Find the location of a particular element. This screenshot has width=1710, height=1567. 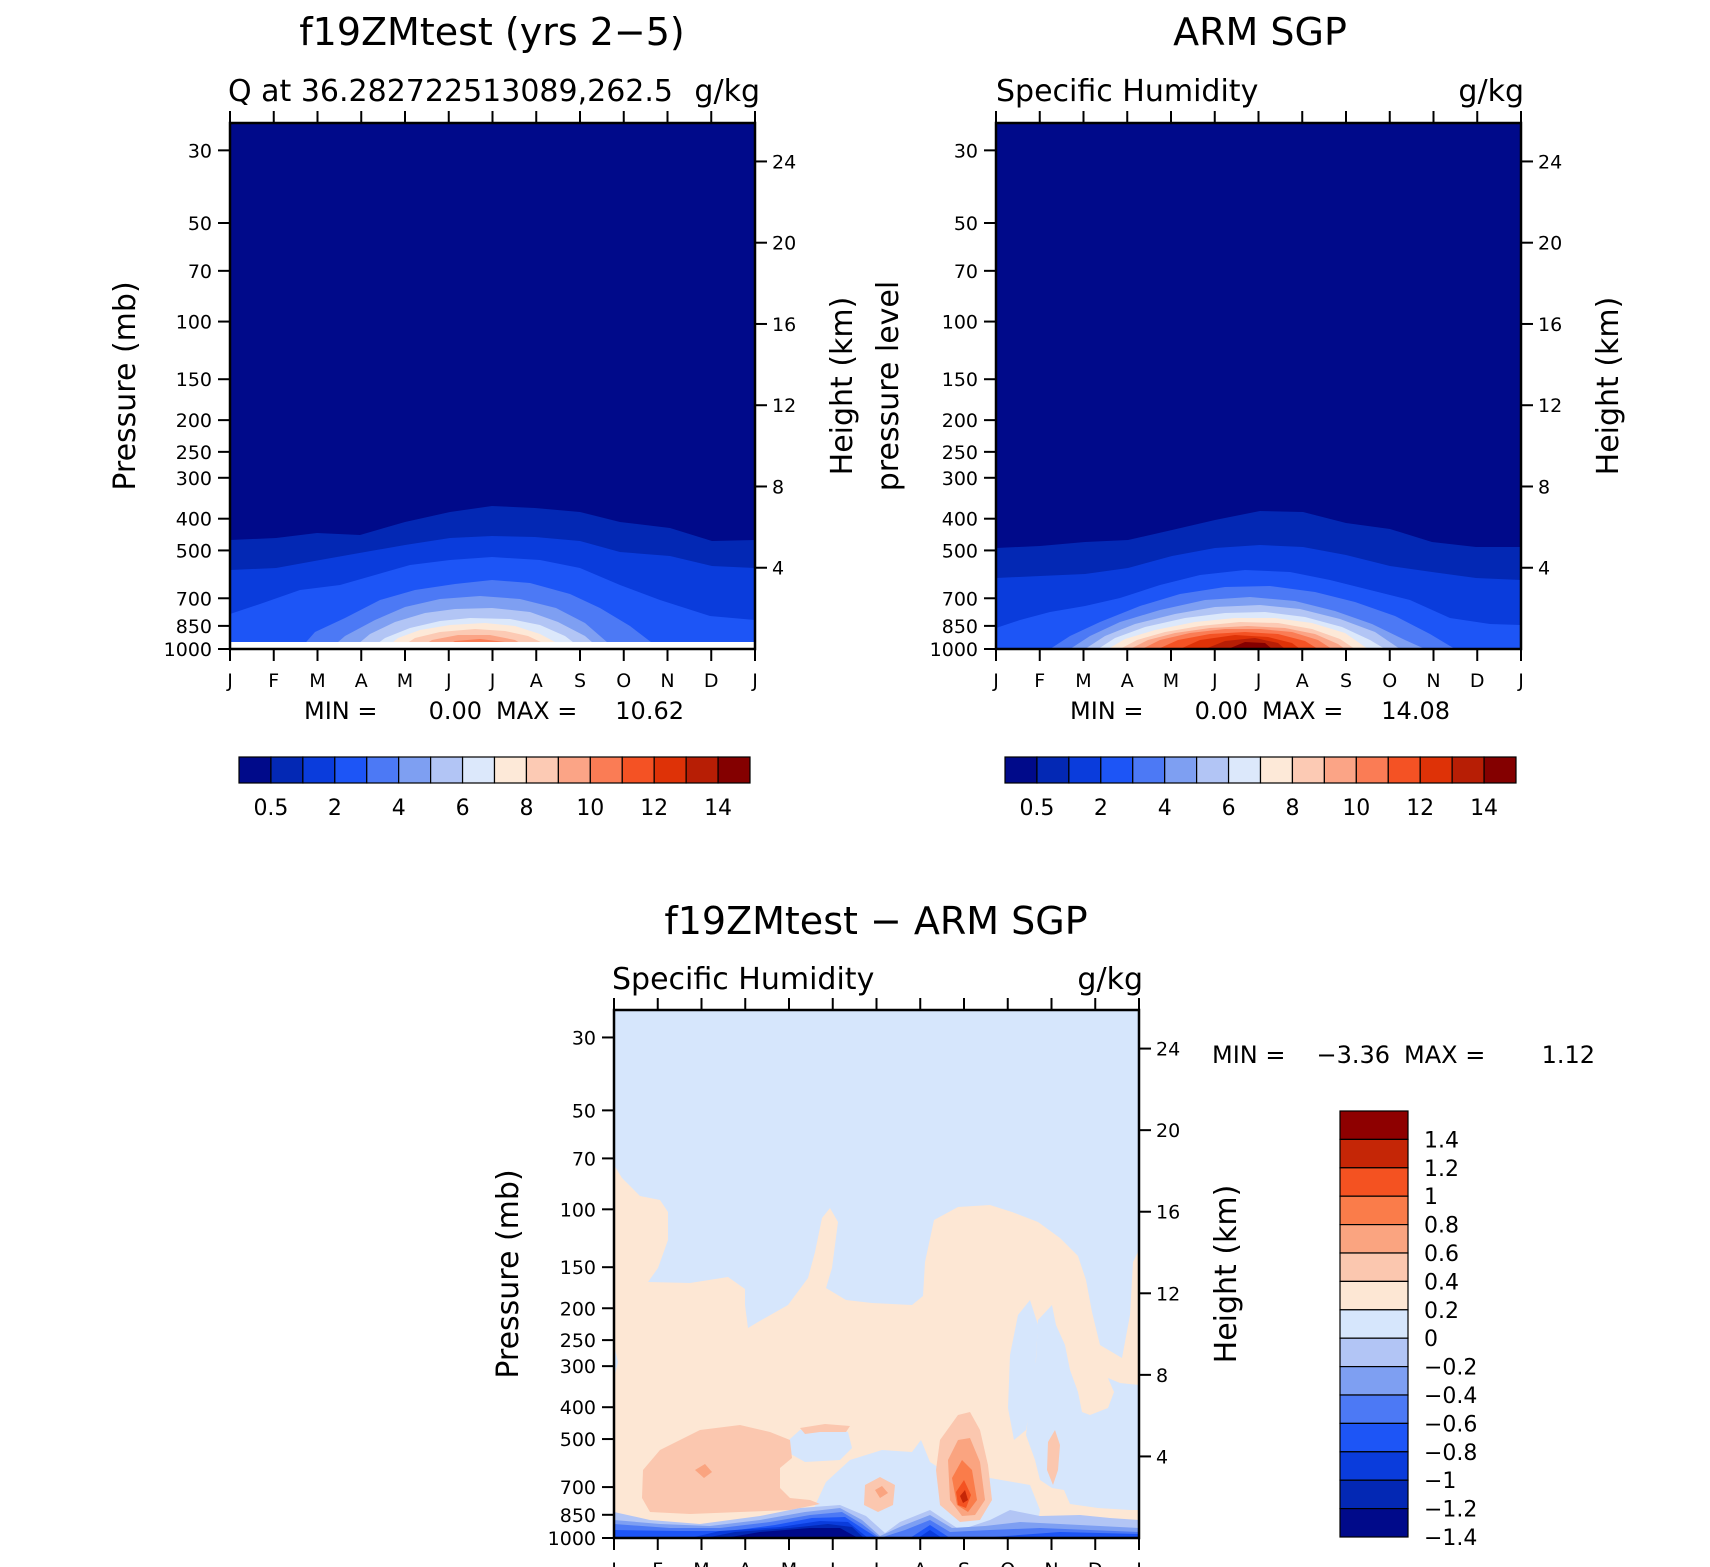

y-right-tick-label: 8 is located at coordinates (1544, 487).